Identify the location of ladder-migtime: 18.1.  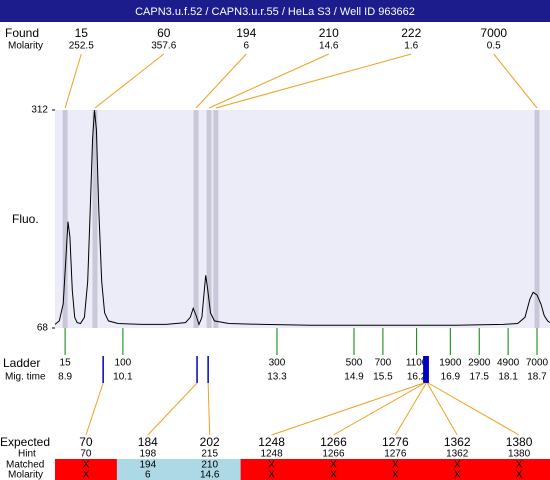
(508, 377).